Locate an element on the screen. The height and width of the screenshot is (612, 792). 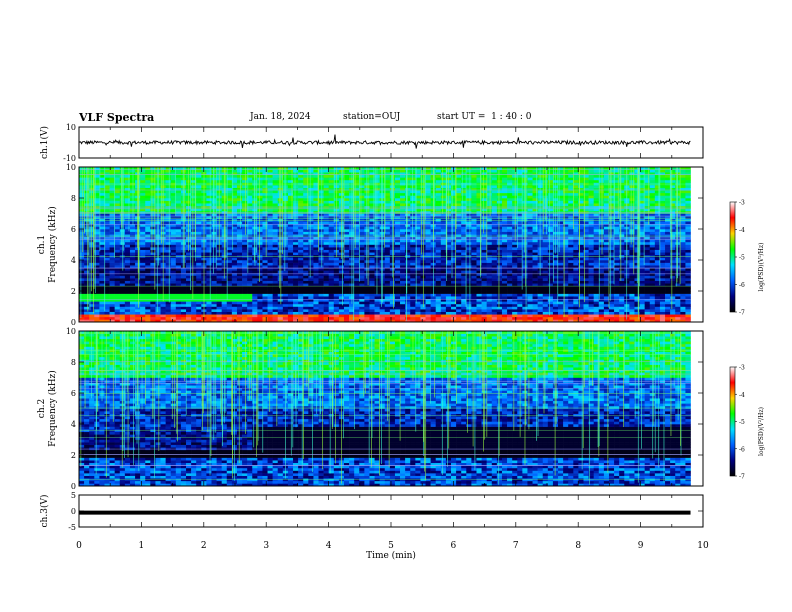
ch1-waveform-panel: 10 -10 ch.1(V) is located at coordinates (371, 143).